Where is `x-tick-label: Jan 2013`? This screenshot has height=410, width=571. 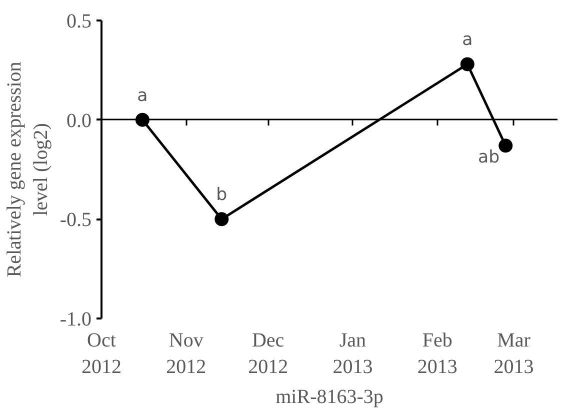
x-tick-label: Jan 2013 is located at coordinates (352, 354).